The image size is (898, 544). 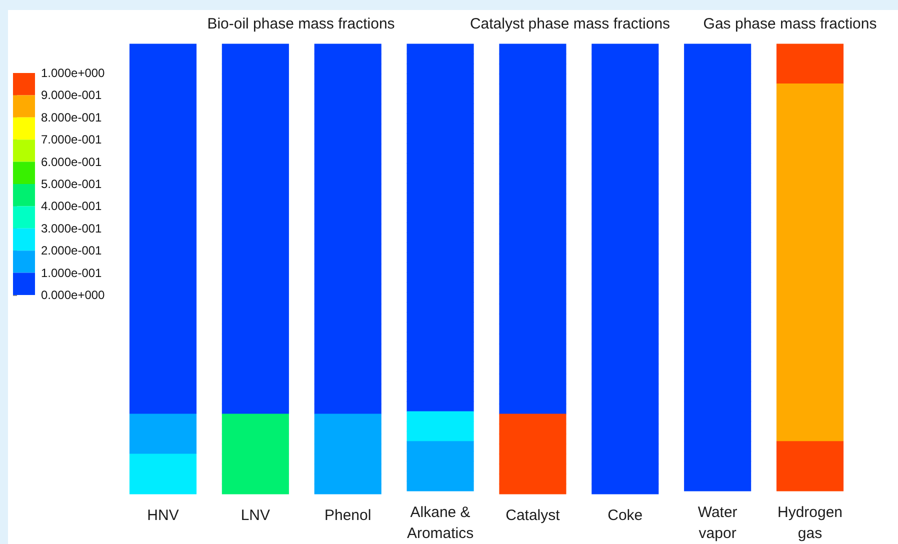 What do you see at coordinates (790, 24) in the screenshot?
I see `text: Gas phase mass fractions` at bounding box center [790, 24].